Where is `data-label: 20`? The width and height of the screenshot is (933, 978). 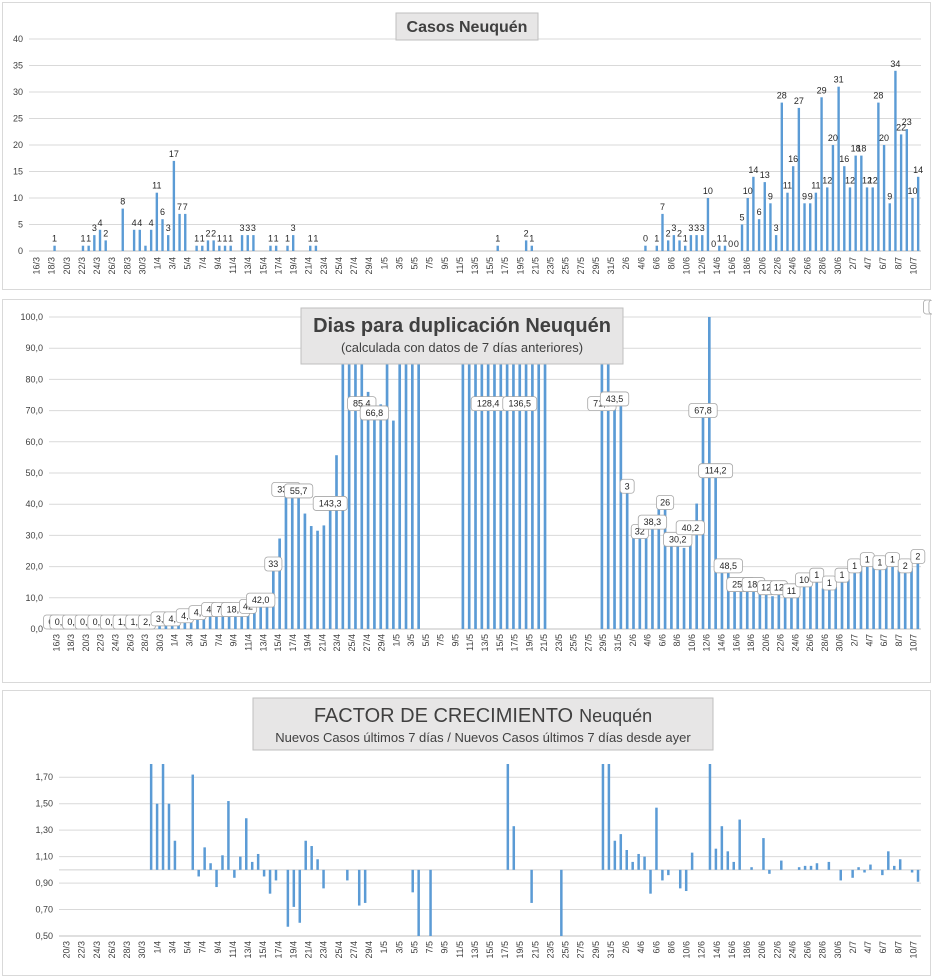
data-label: 20 is located at coordinates (884, 138).